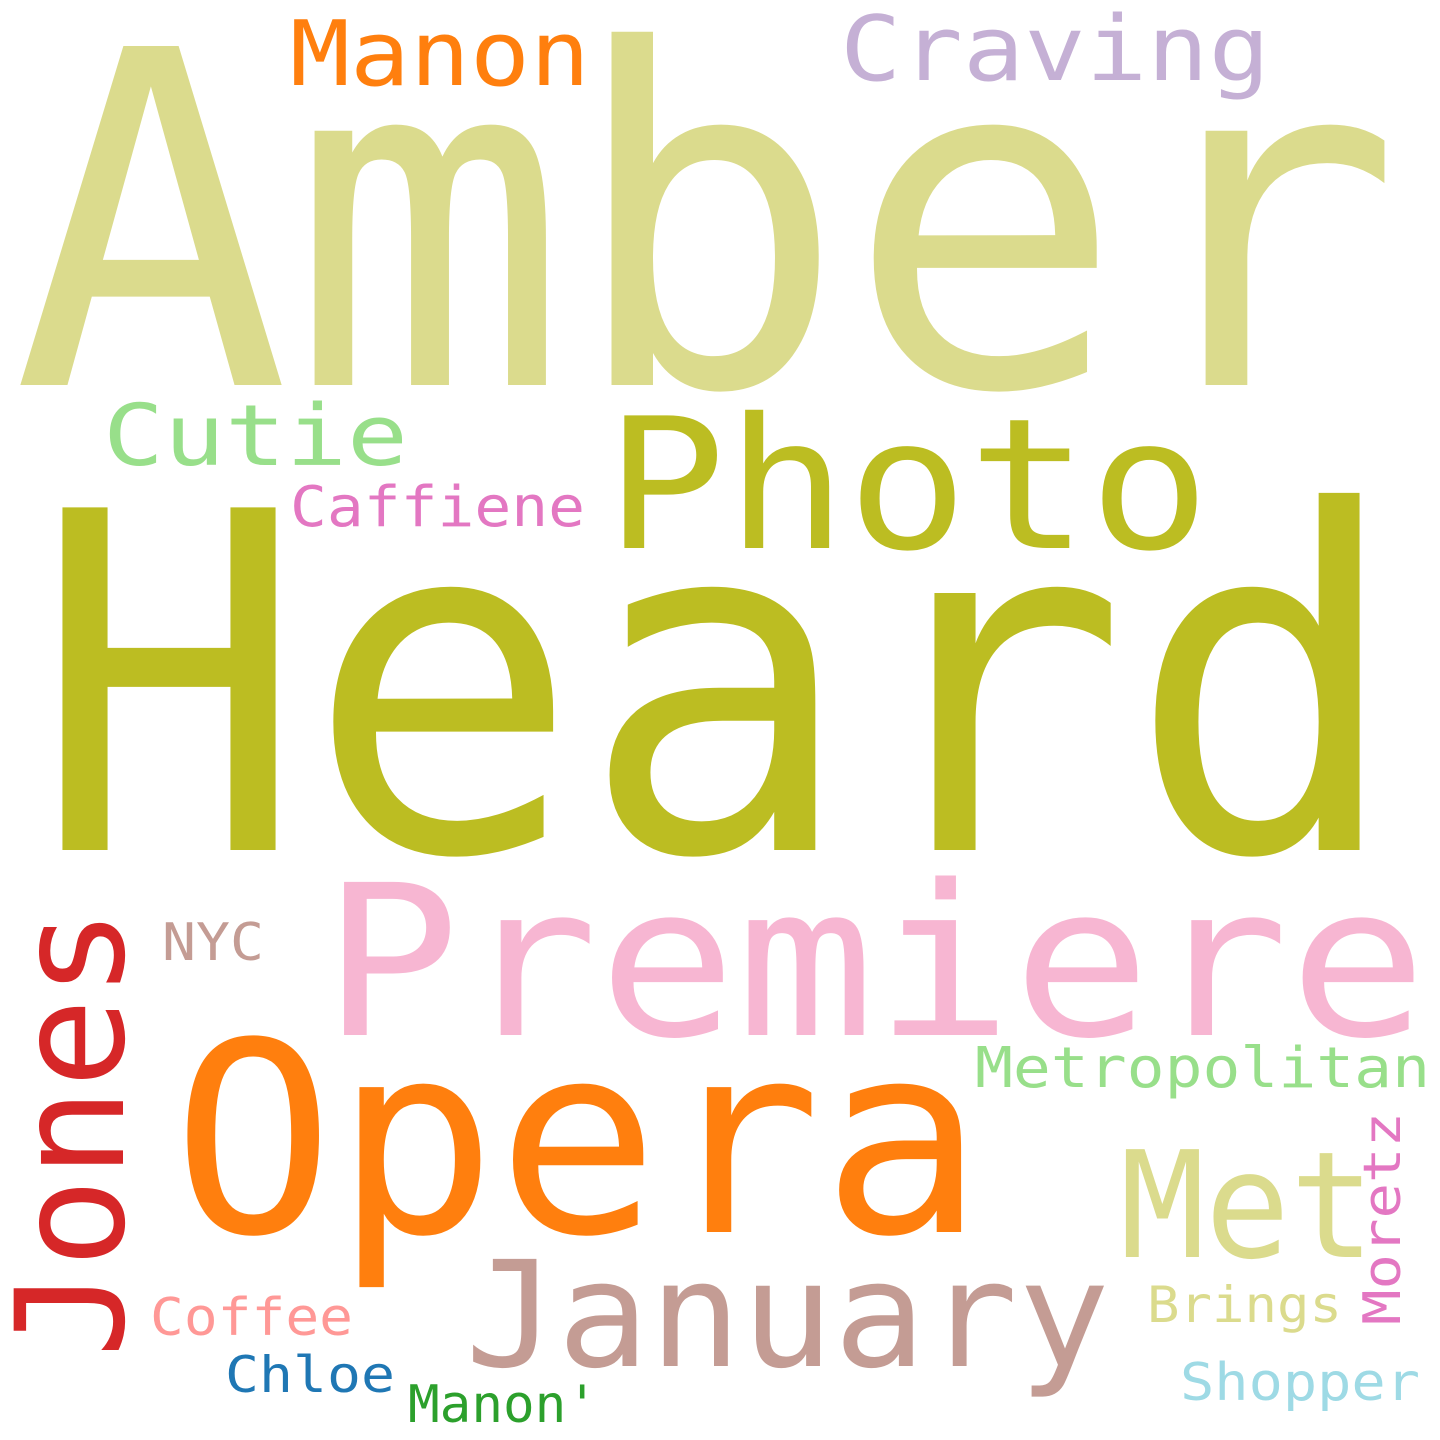  I want to click on word-premiere: Premiere, so click(874, 962).